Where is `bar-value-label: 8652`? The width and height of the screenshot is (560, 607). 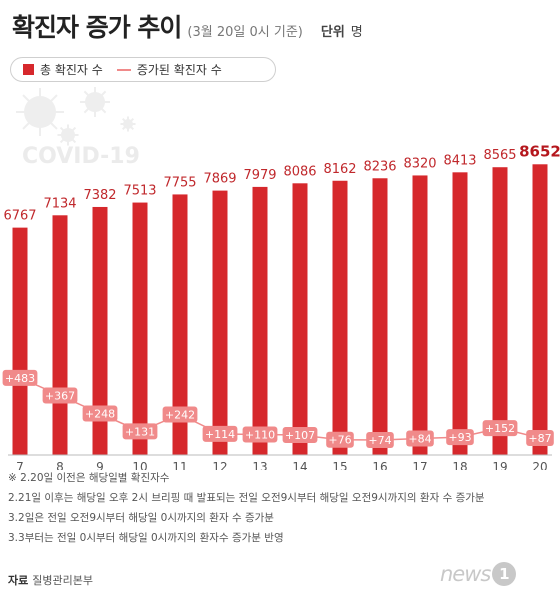
bar-value-label: 8652 is located at coordinates (539, 151).